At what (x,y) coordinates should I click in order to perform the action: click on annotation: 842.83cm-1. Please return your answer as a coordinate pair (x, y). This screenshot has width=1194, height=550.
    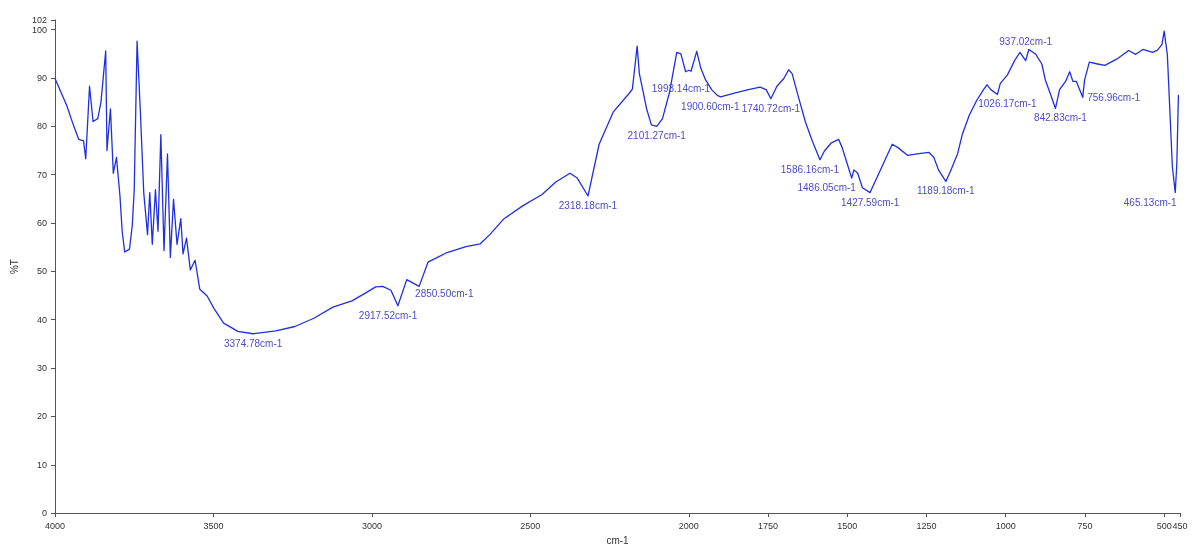
    Looking at the image, I should click on (1061, 118).